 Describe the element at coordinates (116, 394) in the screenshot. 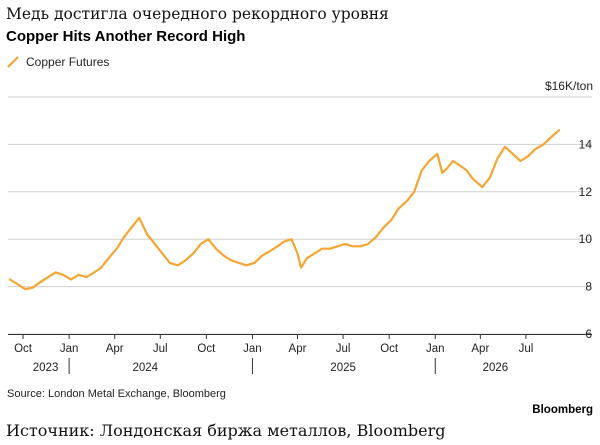

I see `source-note: Source: London Metal Exchange, Bloomberg` at that location.